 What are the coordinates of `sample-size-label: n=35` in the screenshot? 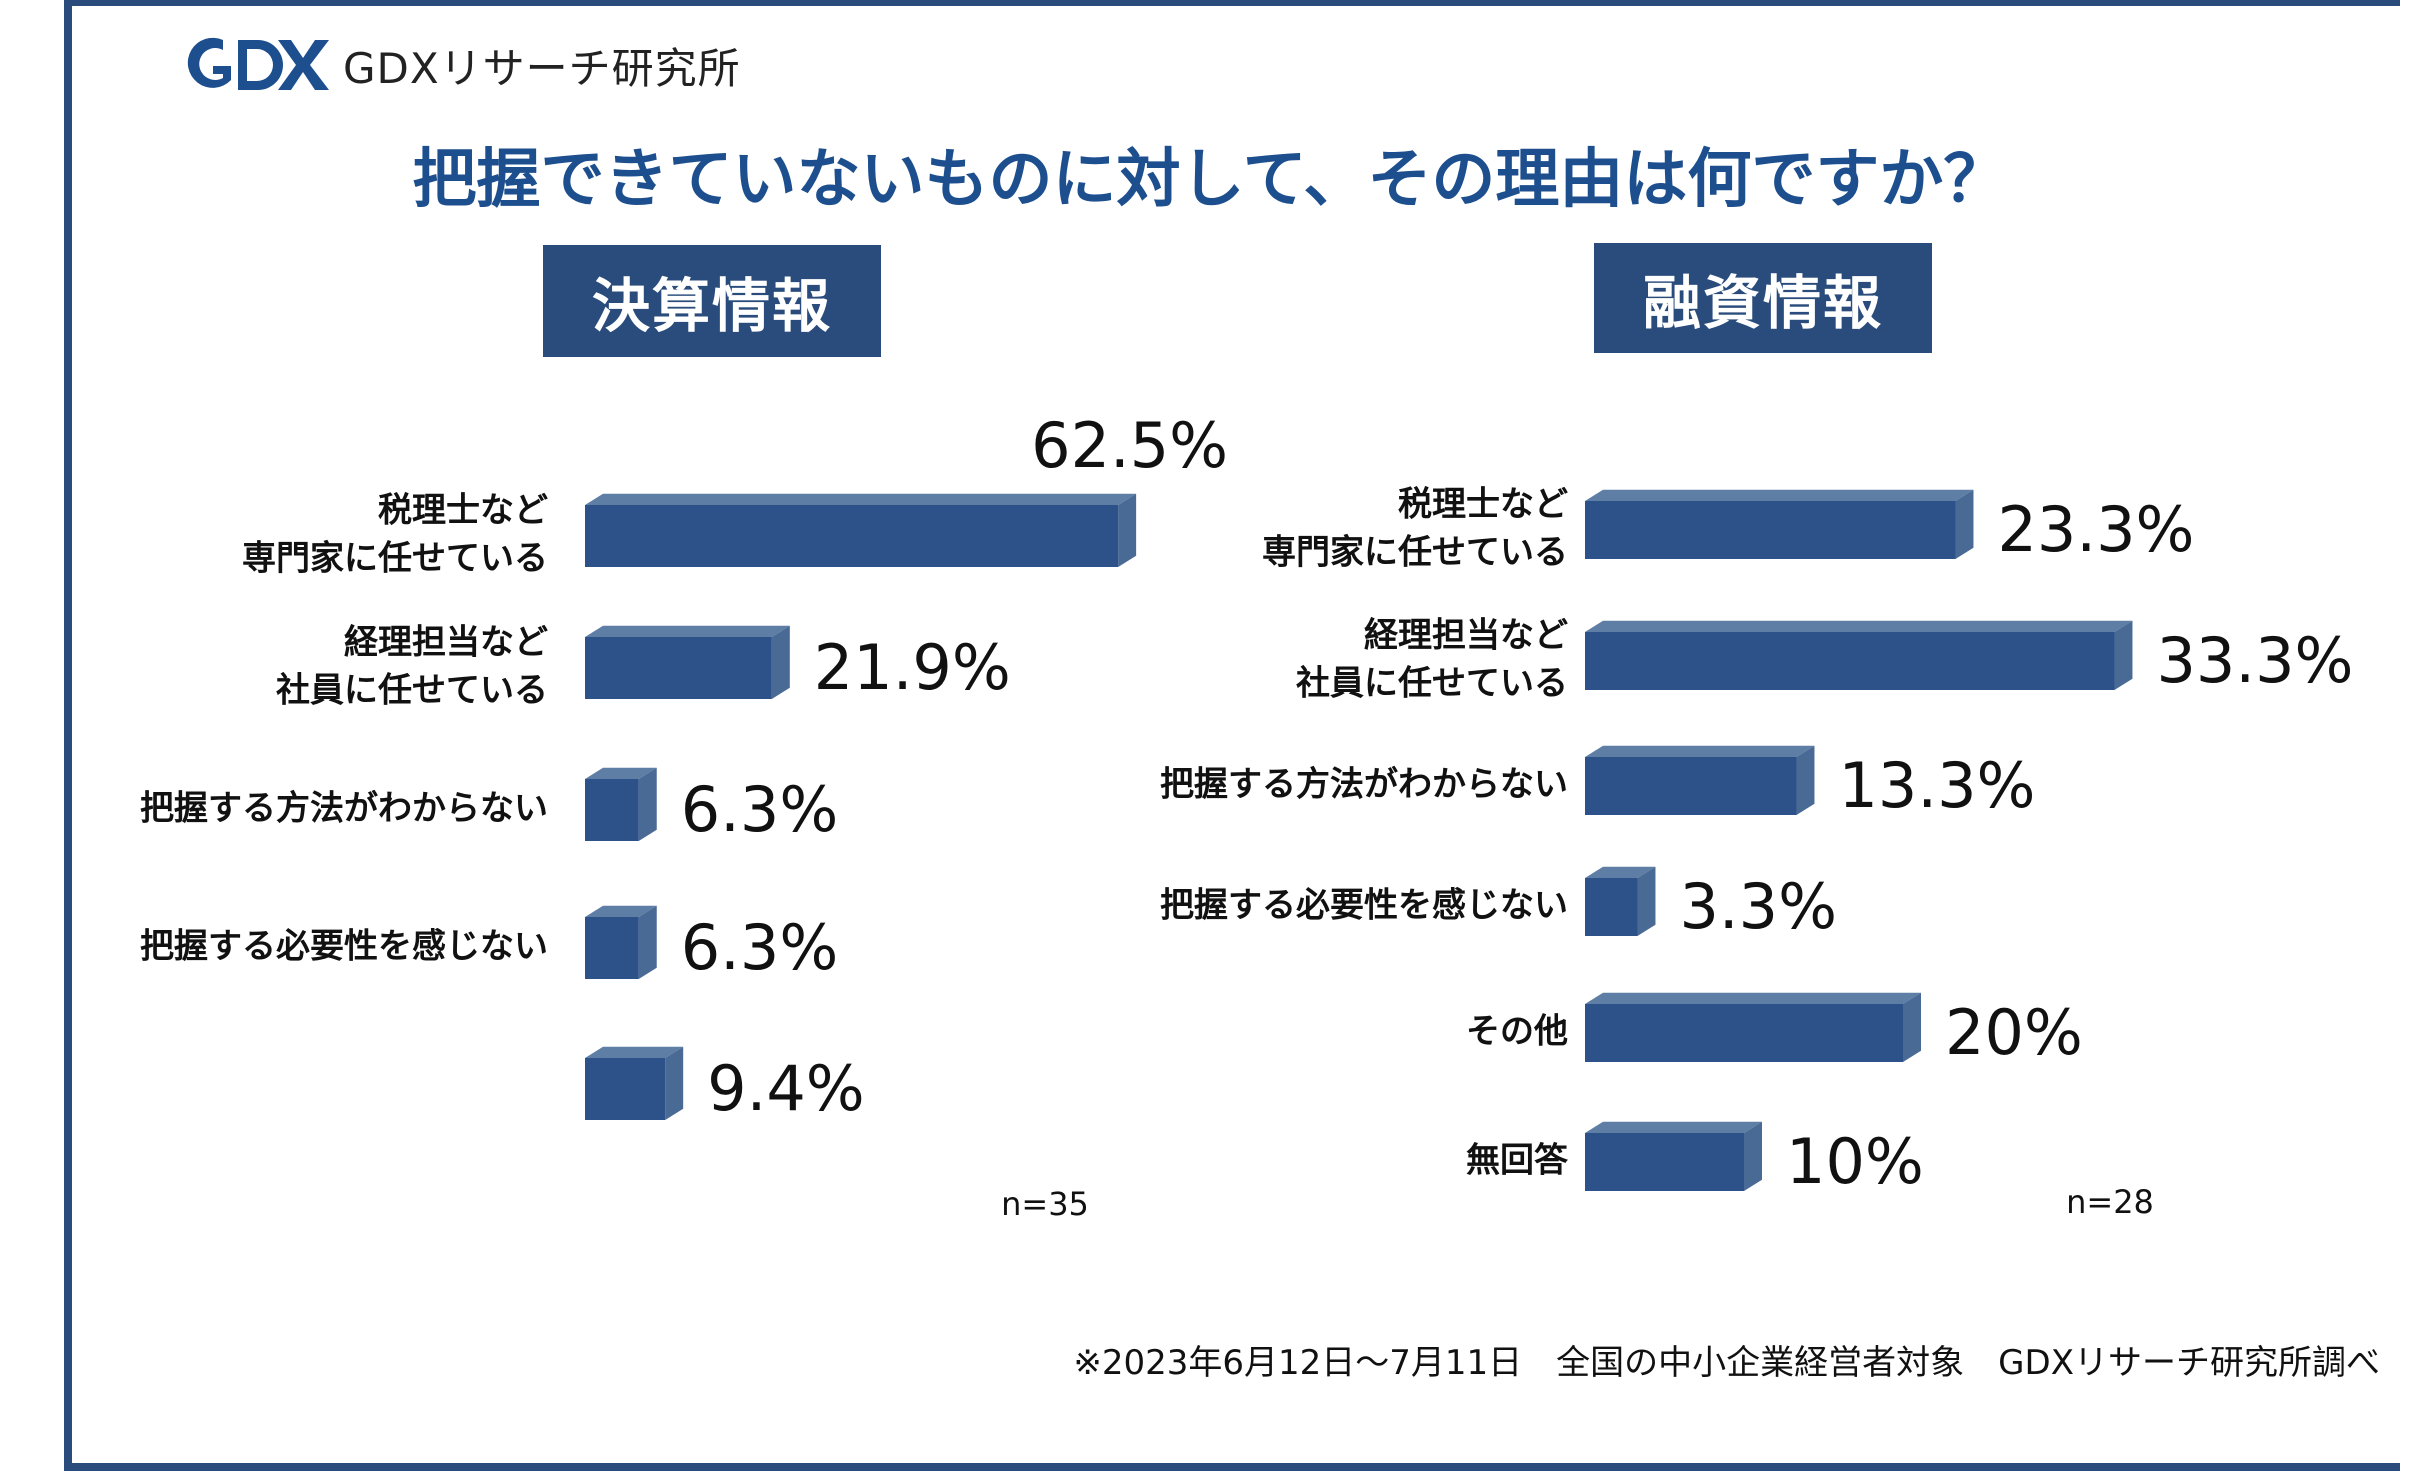 It's located at (1045, 1204).